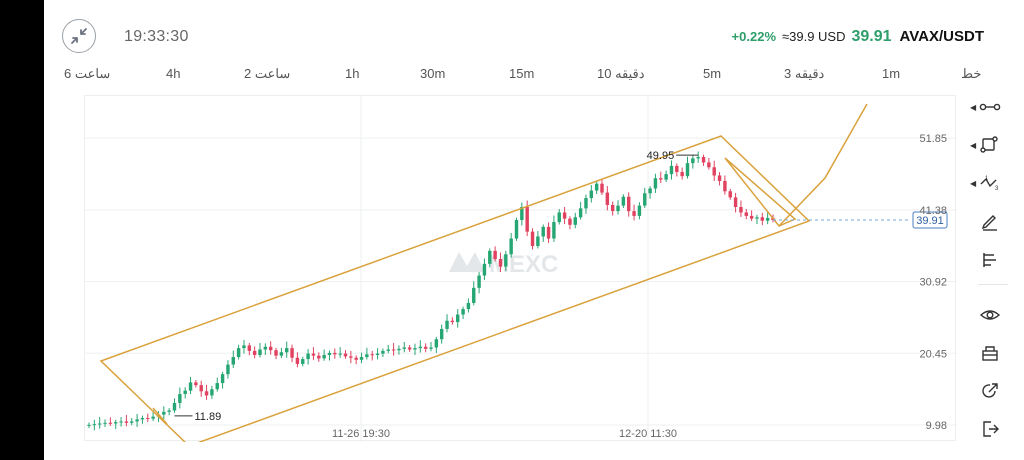  What do you see at coordinates (871, 36) in the screenshot?
I see `last-price: 39.91` at bounding box center [871, 36].